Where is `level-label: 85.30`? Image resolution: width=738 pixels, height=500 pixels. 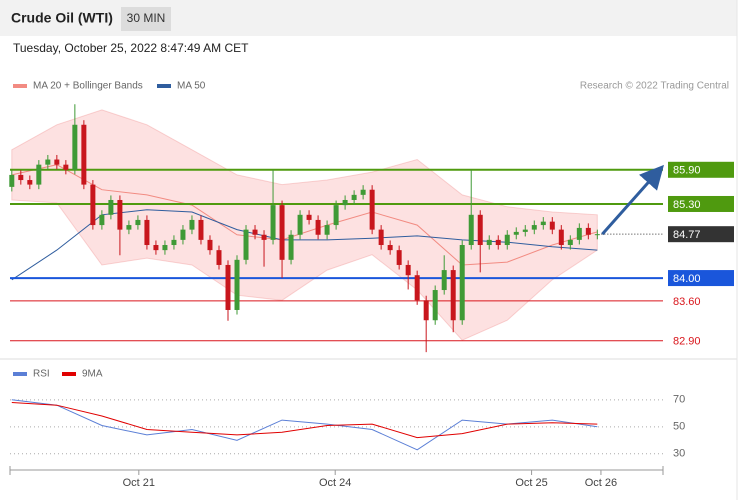 level-label: 85.30 is located at coordinates (687, 205).